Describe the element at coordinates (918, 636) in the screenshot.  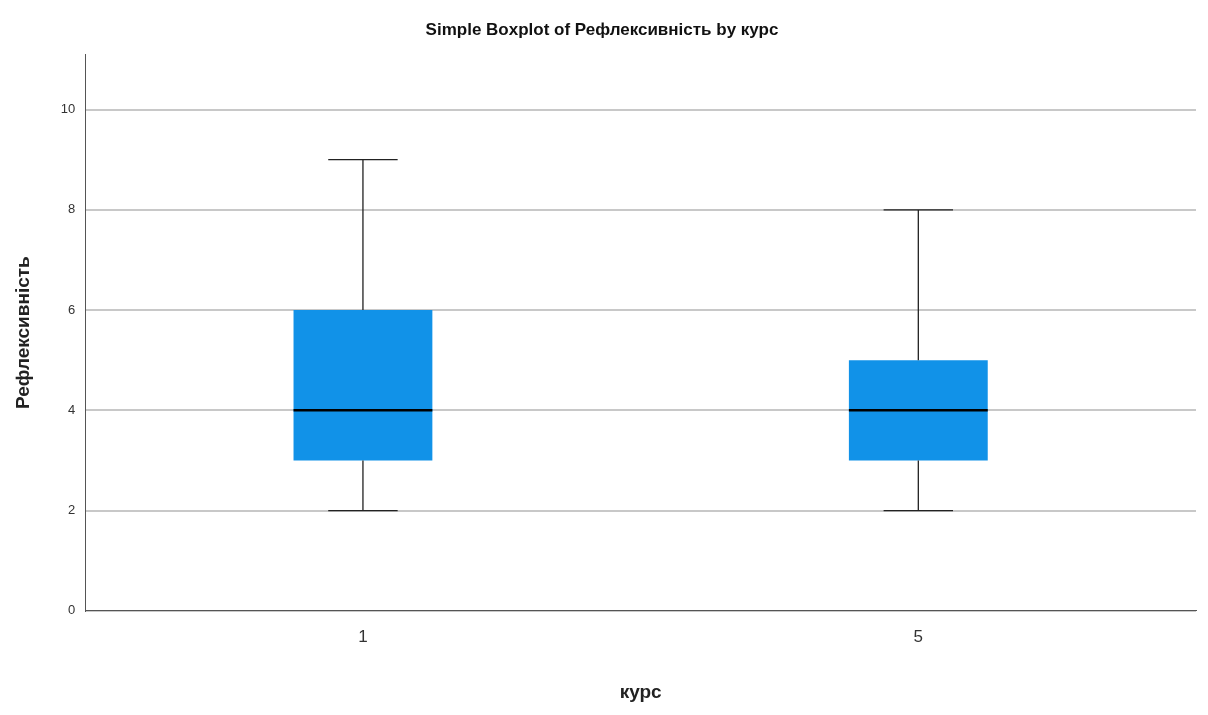
I see `x-tick-label: 5` at that location.